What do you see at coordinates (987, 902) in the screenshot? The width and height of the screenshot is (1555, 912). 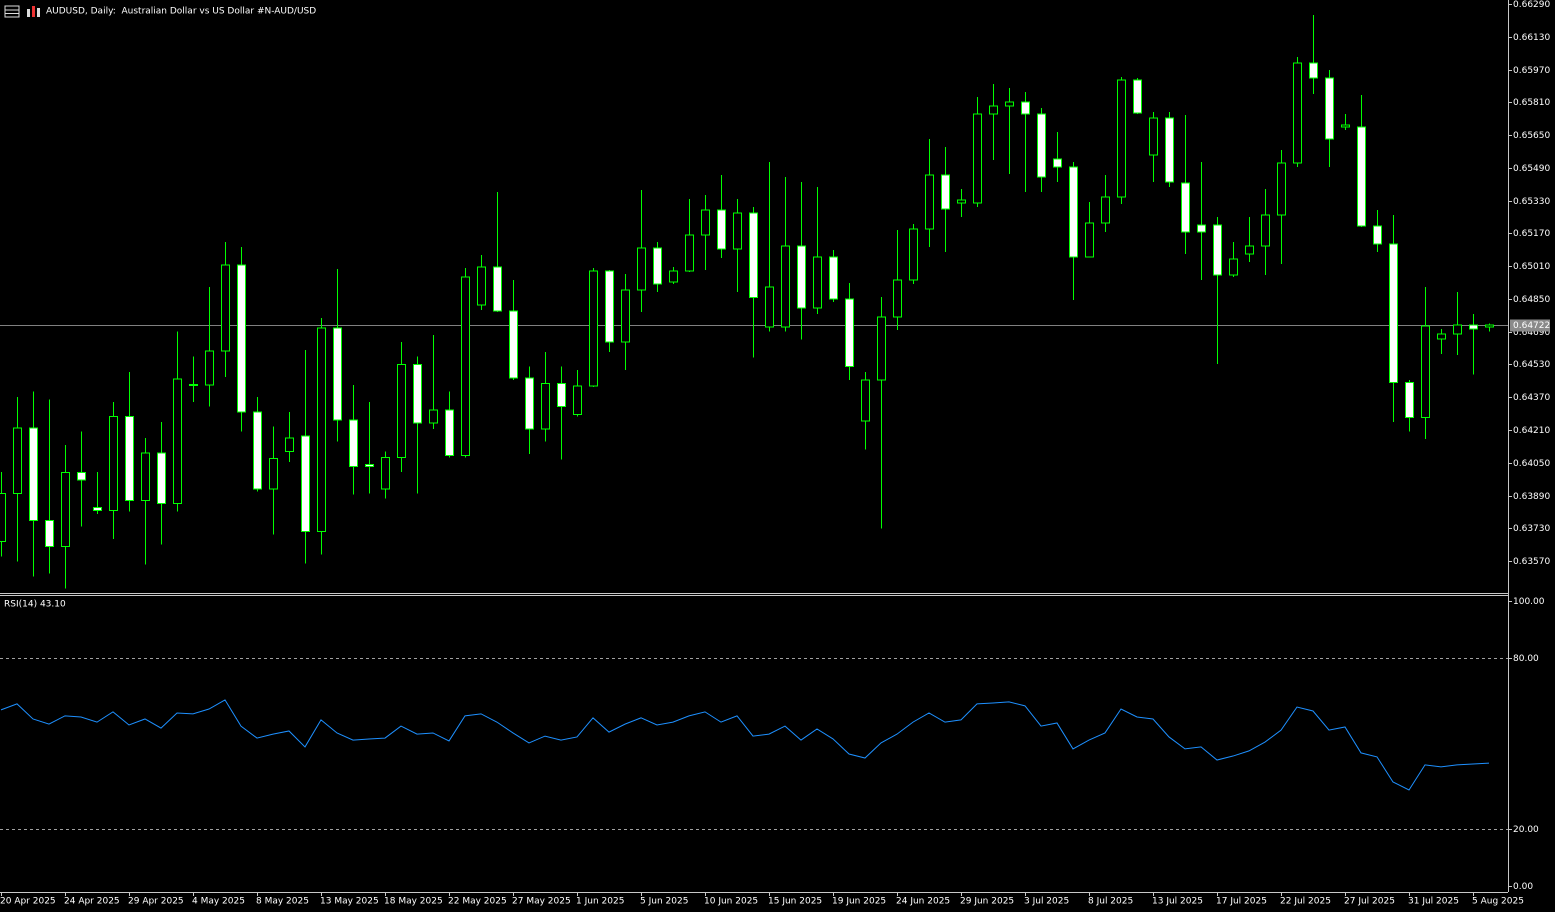 I see `x-tick-label: 29 Jun 2025` at bounding box center [987, 902].